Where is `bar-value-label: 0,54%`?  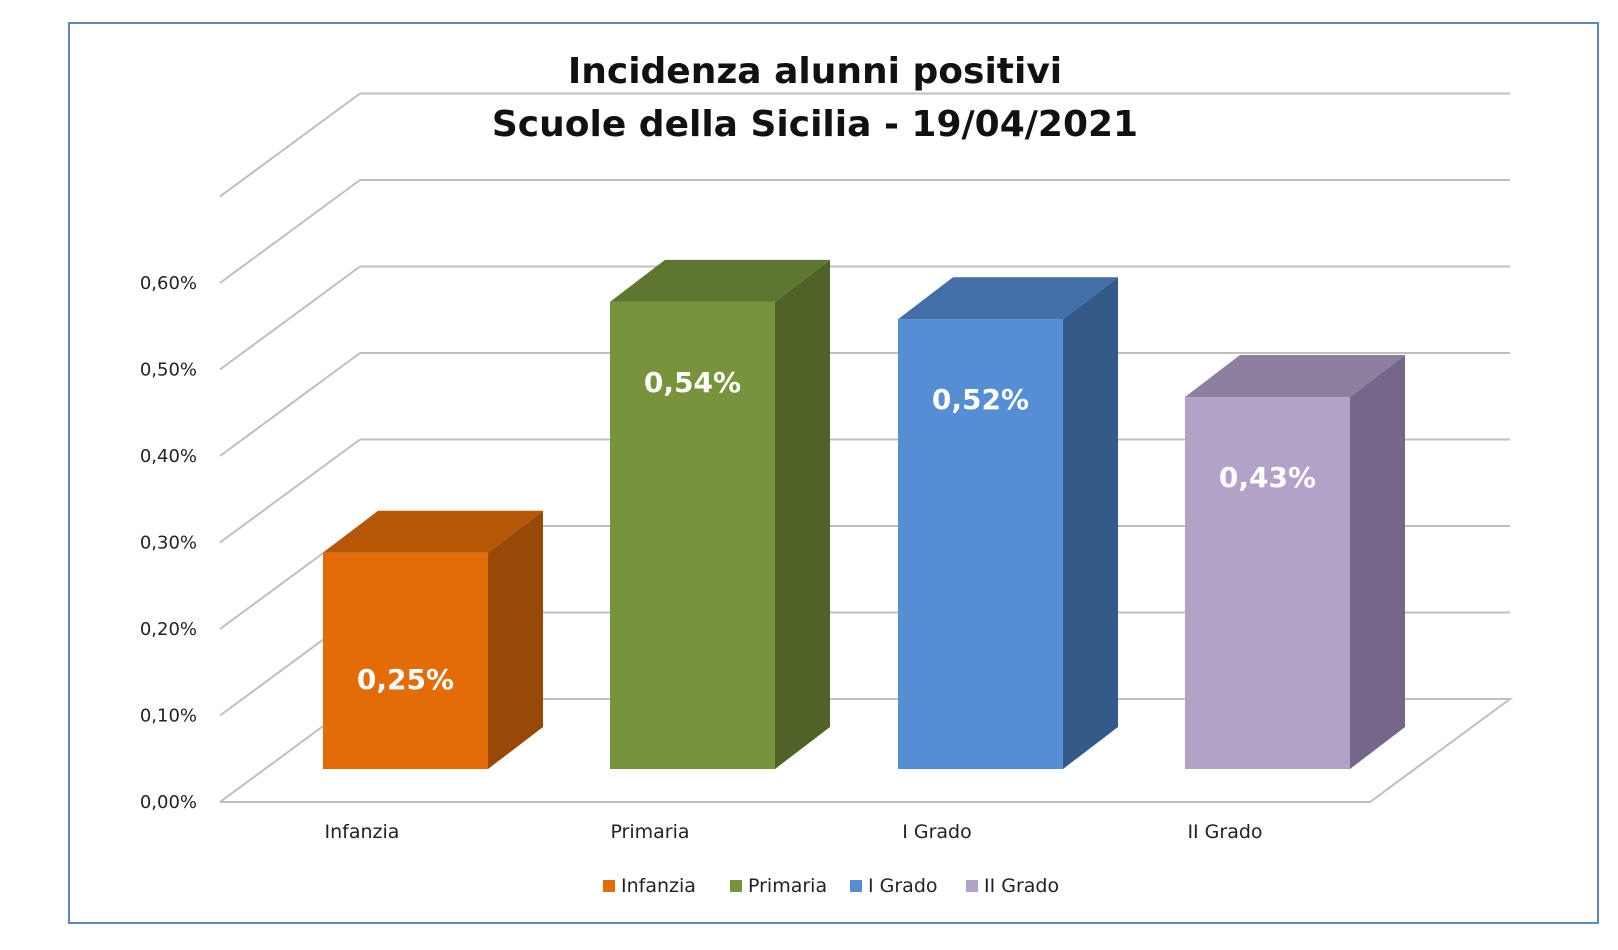
bar-value-label: 0,54% is located at coordinates (692, 382).